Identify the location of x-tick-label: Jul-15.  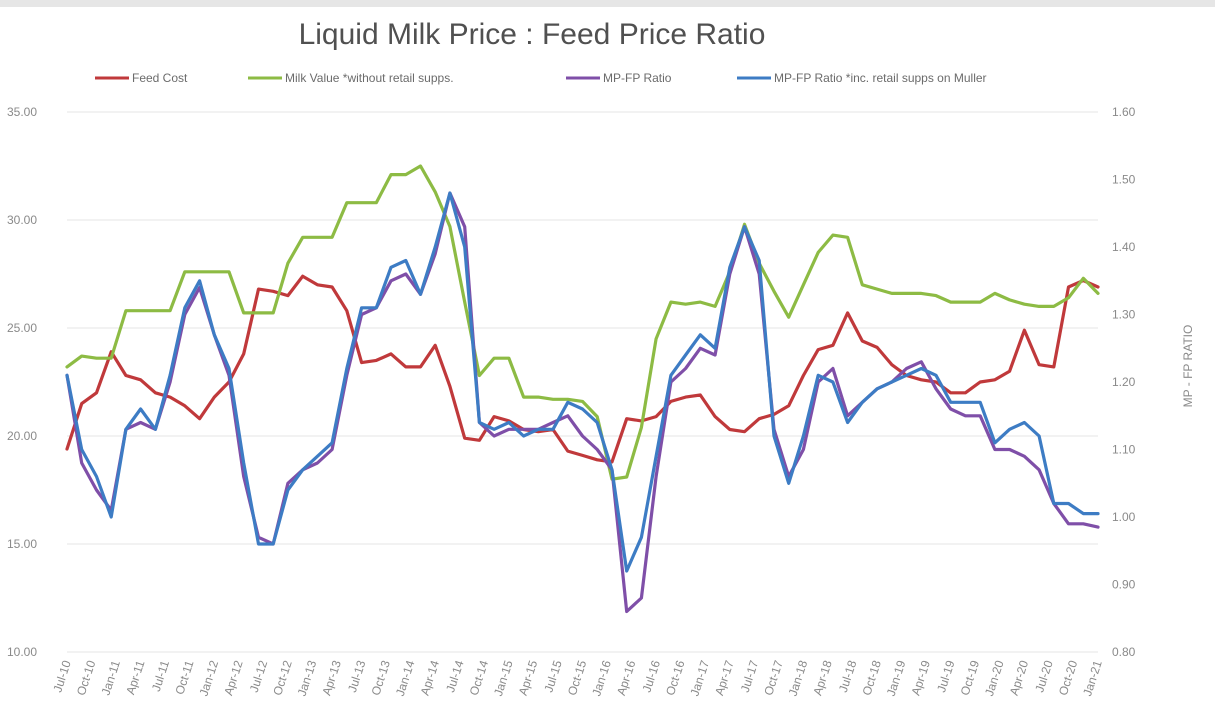
(553, 676).